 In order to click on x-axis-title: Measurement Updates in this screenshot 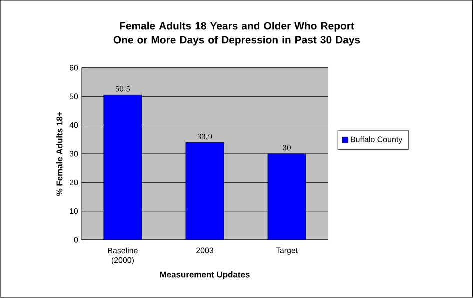, I will do `click(205, 276)`.